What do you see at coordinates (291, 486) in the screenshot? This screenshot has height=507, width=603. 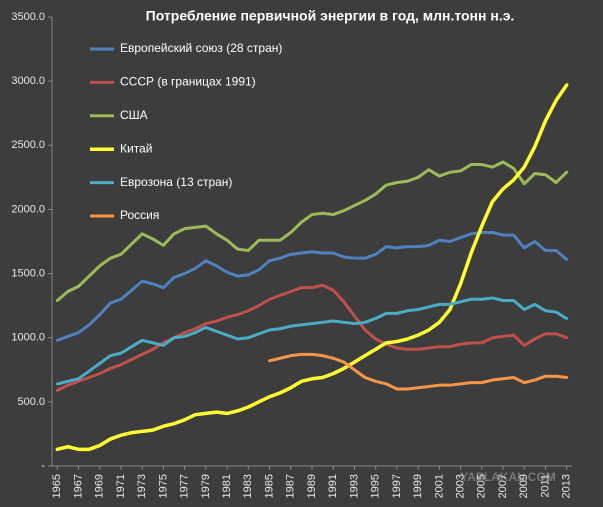 I see `x-tick-label: 1987` at bounding box center [291, 486].